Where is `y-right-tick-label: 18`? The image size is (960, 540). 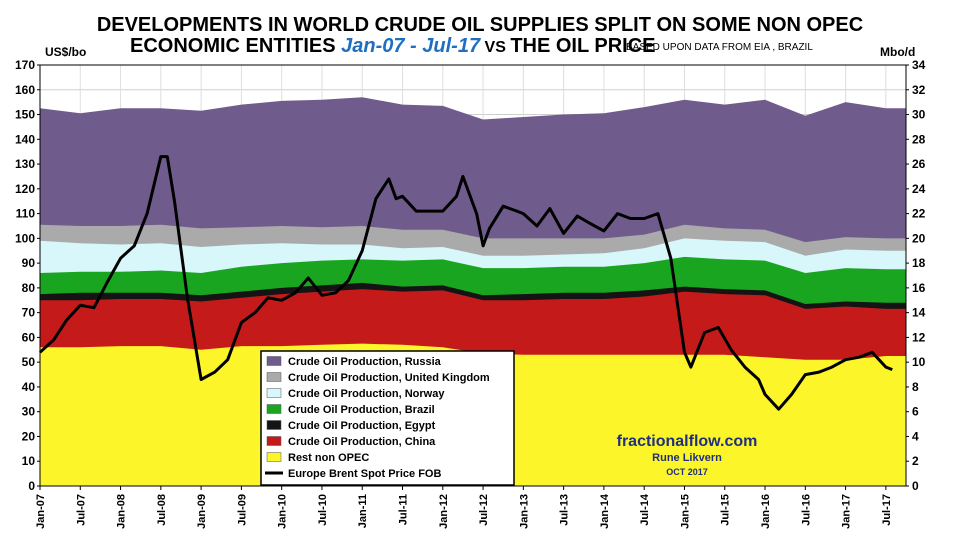 y-right-tick-label: 18 is located at coordinates (919, 263).